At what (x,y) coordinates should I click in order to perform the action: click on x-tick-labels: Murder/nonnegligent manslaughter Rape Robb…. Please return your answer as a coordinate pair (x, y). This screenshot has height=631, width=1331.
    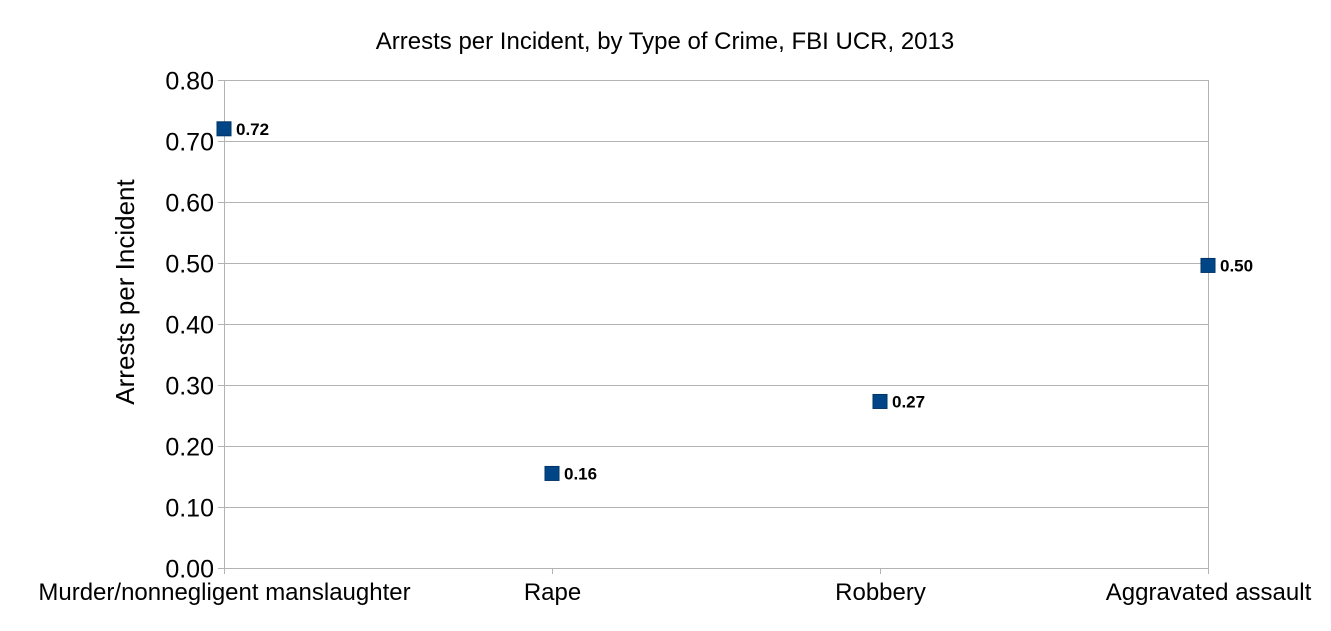
    Looking at the image, I should click on (674, 592).